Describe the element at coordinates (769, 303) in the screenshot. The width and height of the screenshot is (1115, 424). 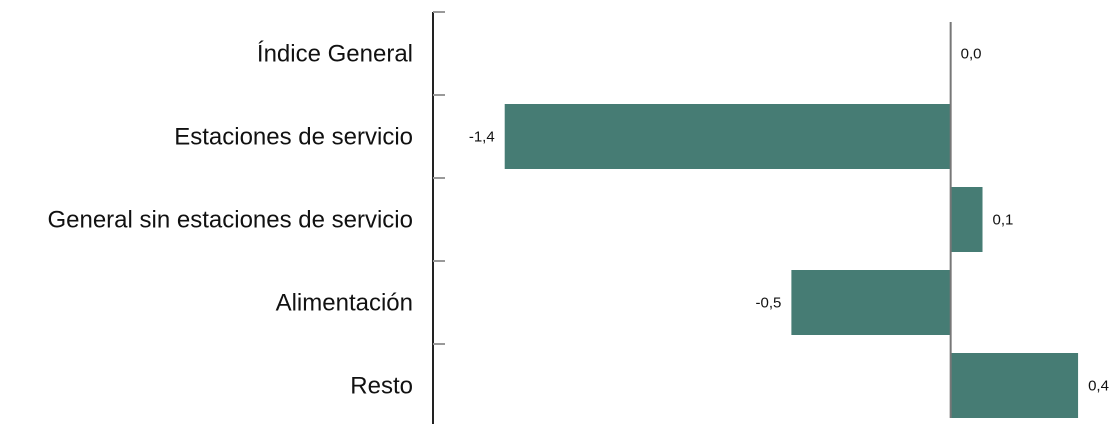
I see `value-label: -0,5` at that location.